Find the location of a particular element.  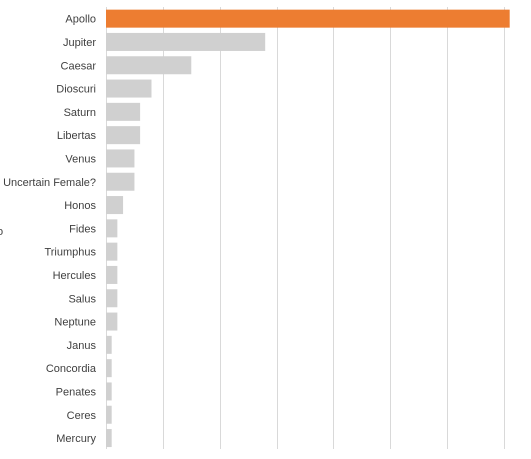

category-label: Libertas is located at coordinates (77, 136).